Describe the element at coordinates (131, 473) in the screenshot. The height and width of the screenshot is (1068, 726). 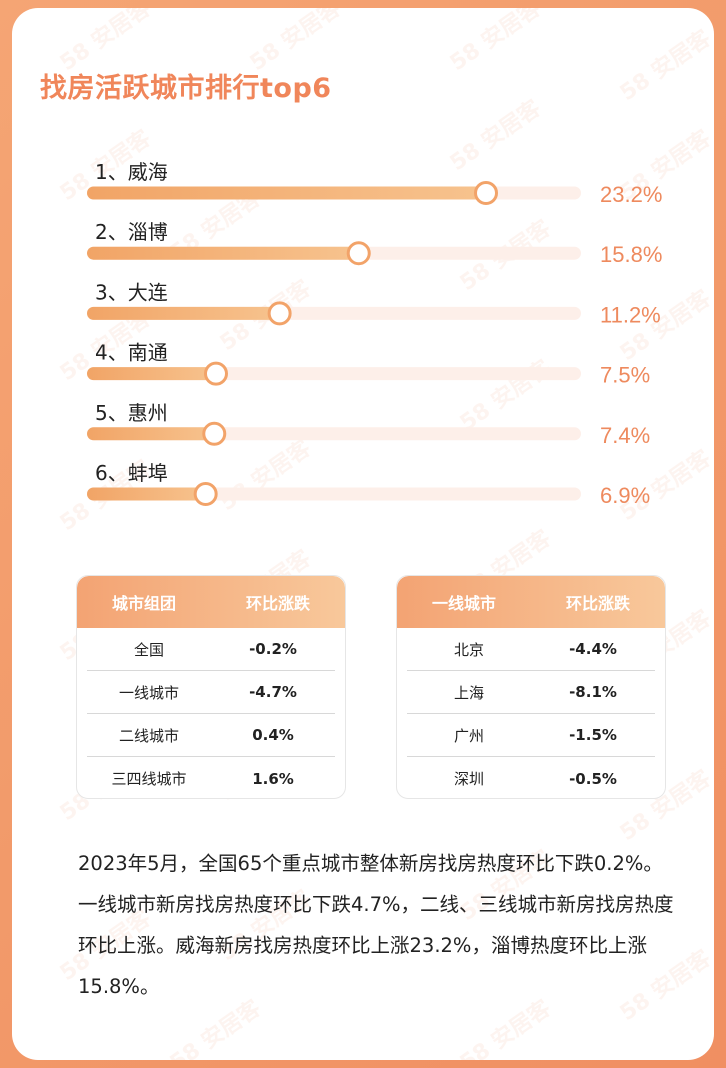
I see `category-label: 6、蚌埠` at that location.